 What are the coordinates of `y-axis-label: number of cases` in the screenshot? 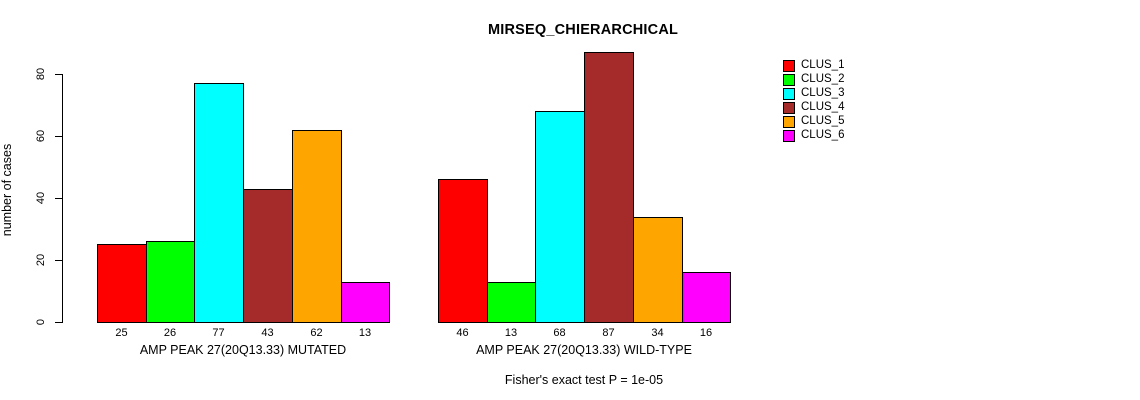 It's located at (7, 190).